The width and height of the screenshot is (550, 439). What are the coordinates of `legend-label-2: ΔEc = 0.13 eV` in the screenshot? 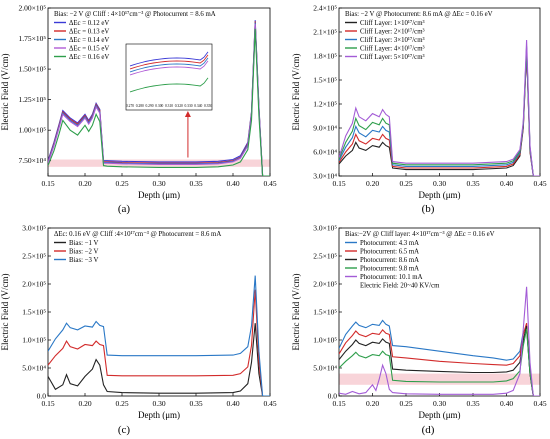 It's located at (89, 32).